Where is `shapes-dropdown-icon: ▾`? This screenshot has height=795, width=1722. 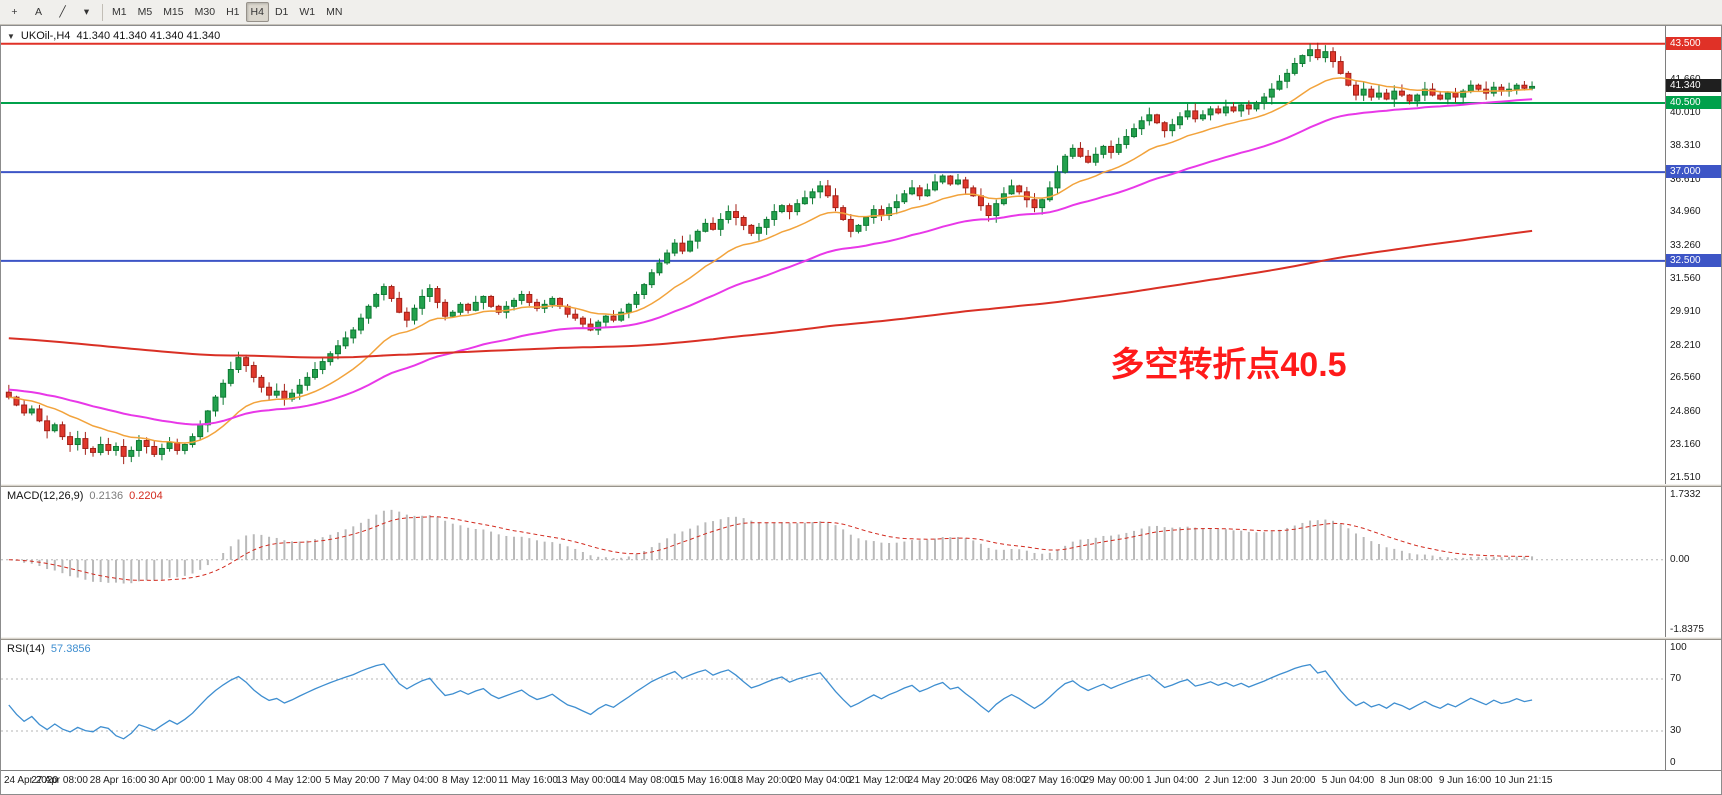 shapes-dropdown-icon: ▾ is located at coordinates (86, 12).